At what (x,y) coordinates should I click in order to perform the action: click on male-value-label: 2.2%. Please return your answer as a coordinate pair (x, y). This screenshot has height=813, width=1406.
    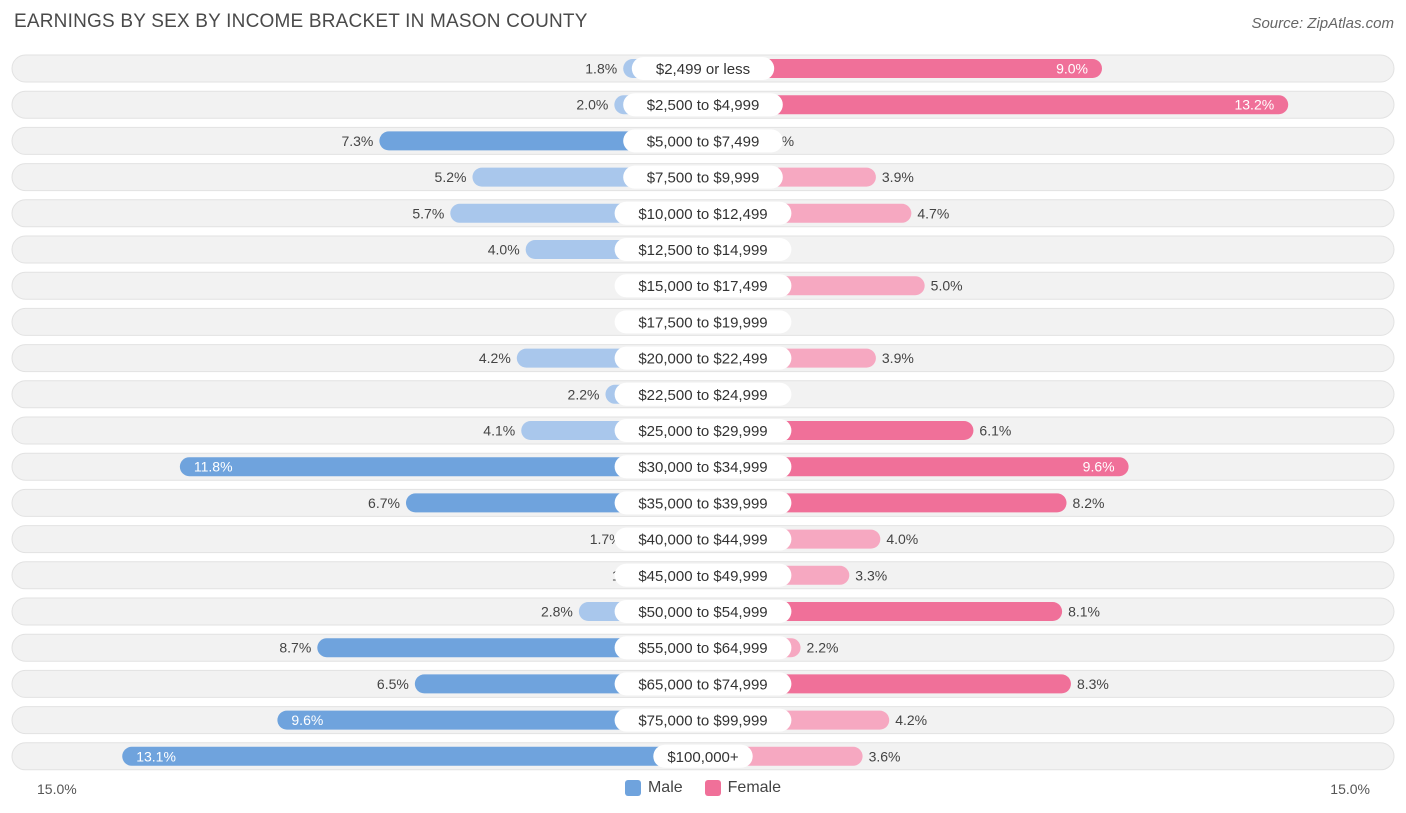
    Looking at the image, I should click on (584, 394).